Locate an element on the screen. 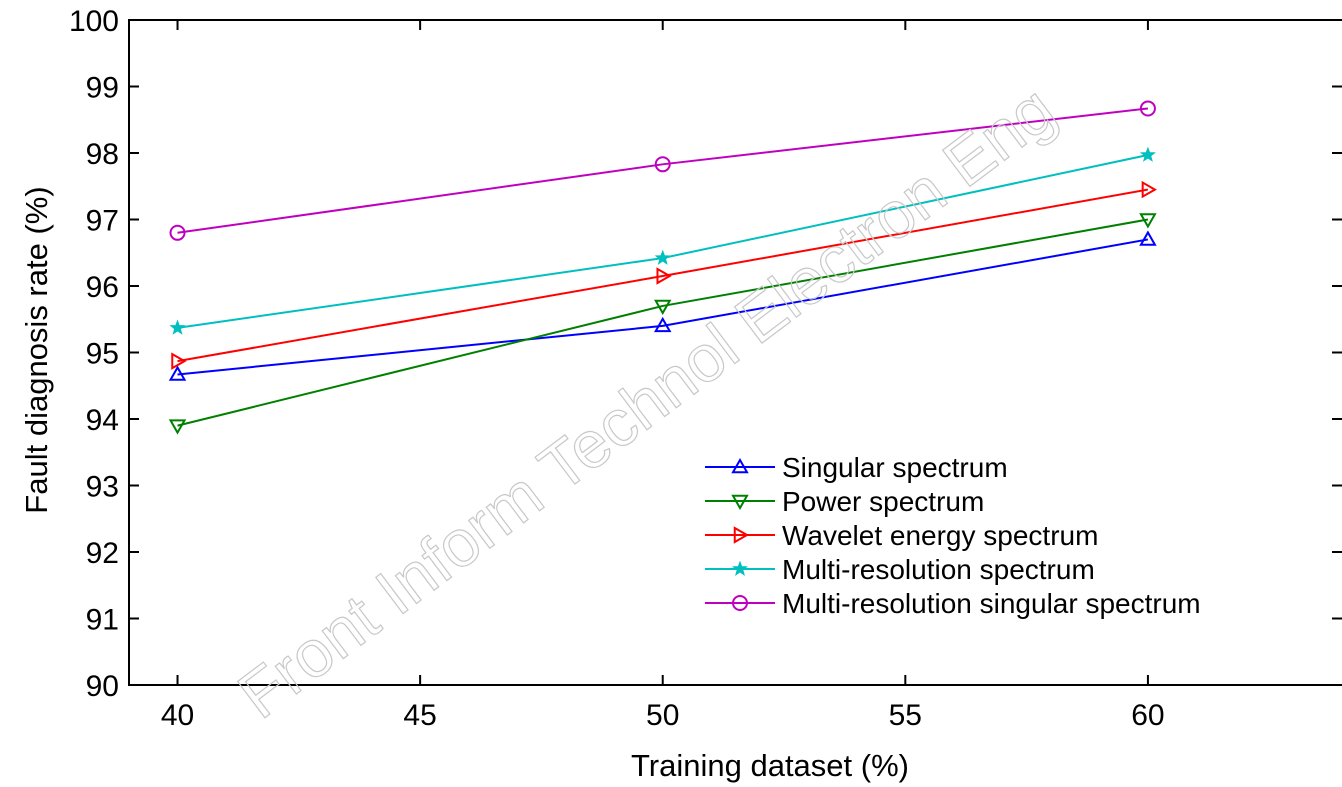  legend-entry: Multi-resolution spectrum is located at coordinates (900, 569).